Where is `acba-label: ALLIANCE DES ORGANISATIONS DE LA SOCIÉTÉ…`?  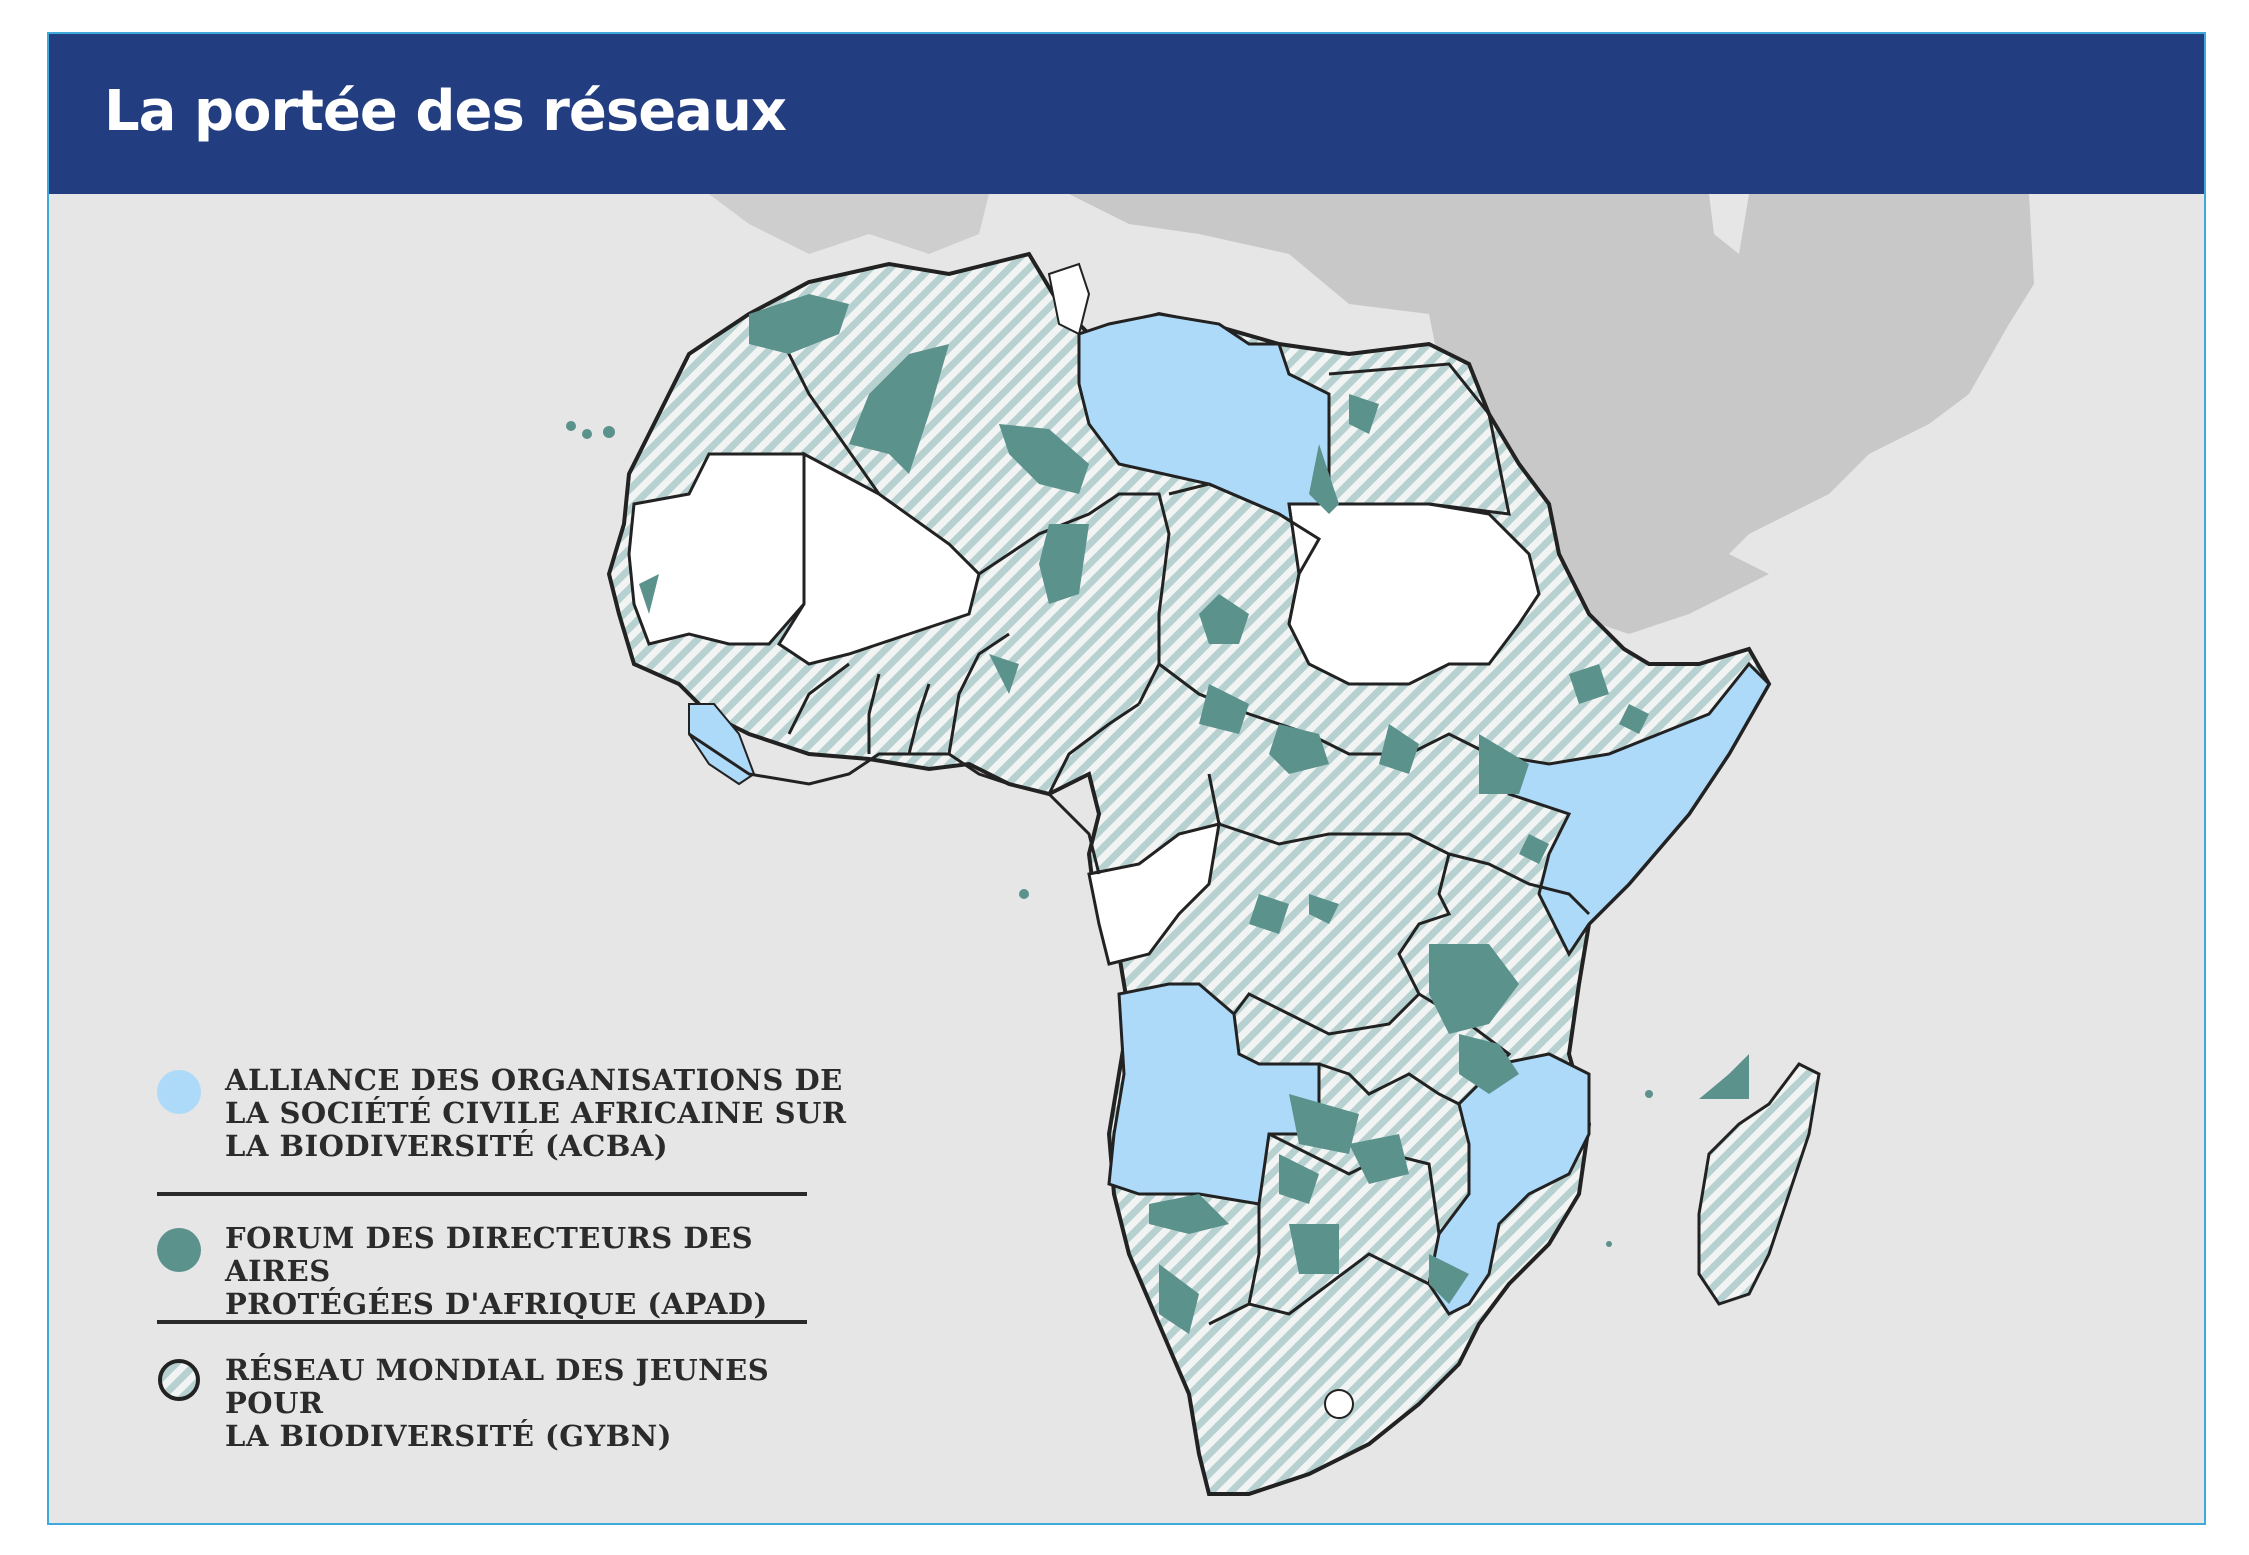
acba-label: ALLIANCE DES ORGANISATIONS DE LA SOCIÉTÉ… is located at coordinates (536, 1113).